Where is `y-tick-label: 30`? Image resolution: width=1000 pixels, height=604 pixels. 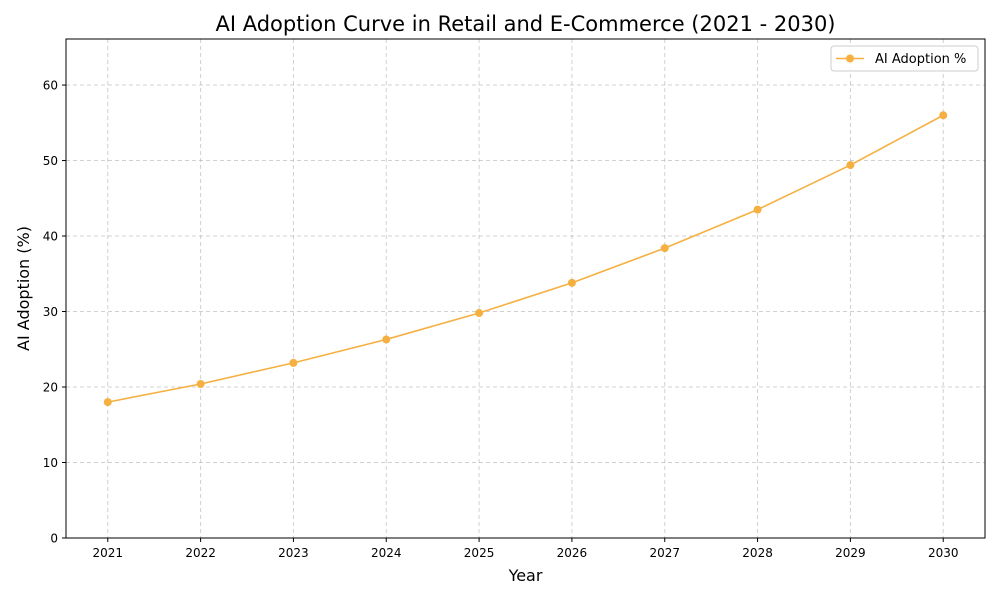
y-tick-label: 30 is located at coordinates (50, 312).